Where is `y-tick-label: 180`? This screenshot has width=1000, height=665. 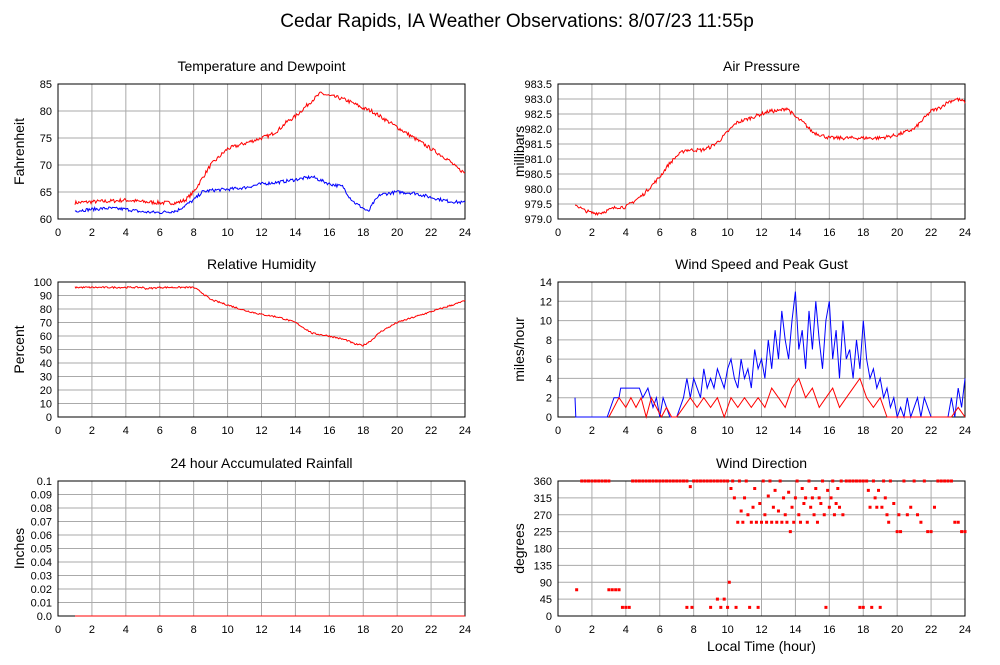
y-tick-label: 180 is located at coordinates (543, 550).